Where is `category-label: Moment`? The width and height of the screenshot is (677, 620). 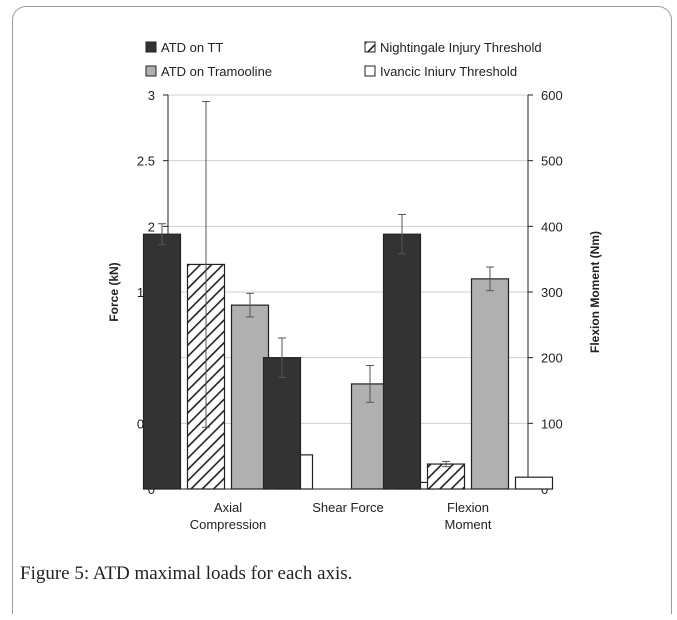
category-label: Moment is located at coordinates (468, 524).